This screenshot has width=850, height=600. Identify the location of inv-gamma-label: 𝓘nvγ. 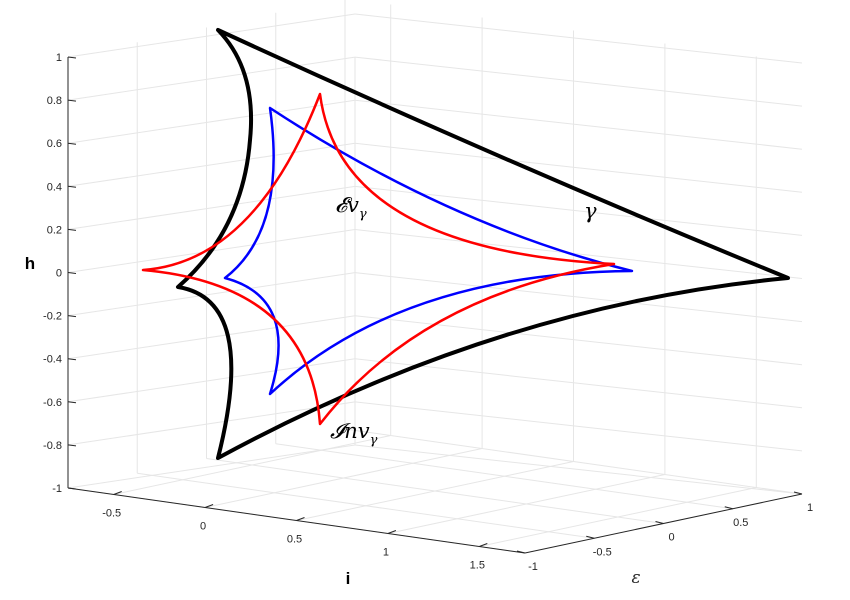
(354, 433).